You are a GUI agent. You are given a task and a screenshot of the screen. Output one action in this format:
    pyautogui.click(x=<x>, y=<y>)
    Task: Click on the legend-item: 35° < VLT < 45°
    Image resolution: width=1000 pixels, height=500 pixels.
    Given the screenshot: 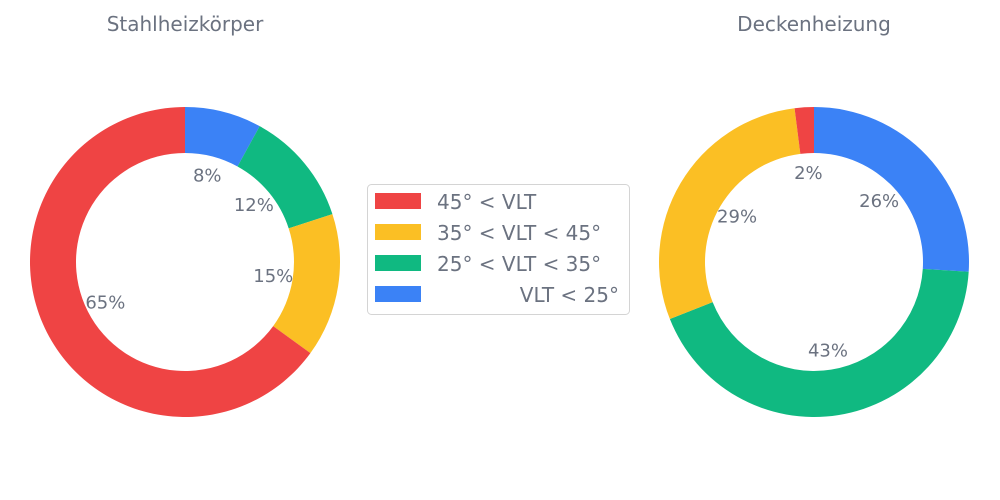 What is the action you would take?
    pyautogui.click(x=488, y=233)
    